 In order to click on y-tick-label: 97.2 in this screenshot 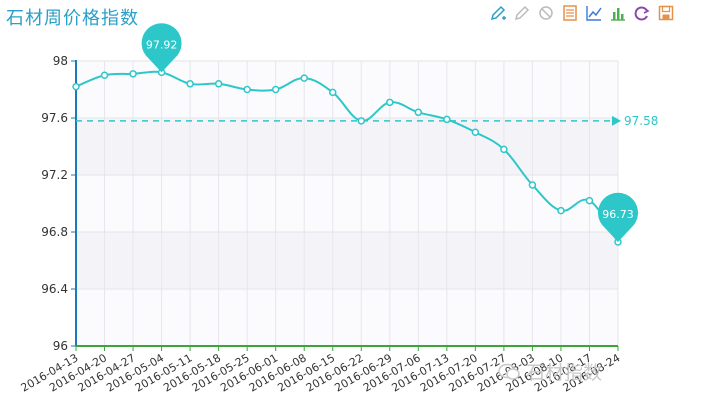, I will do `click(54, 175)`.